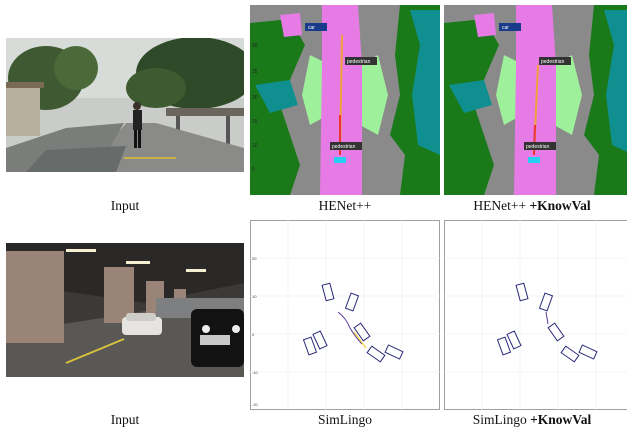 Image resolution: width=627 pixels, height=428 pixels. I want to click on caption-simlingo-knowval: SimLingo +KnowVal, so click(532, 420).